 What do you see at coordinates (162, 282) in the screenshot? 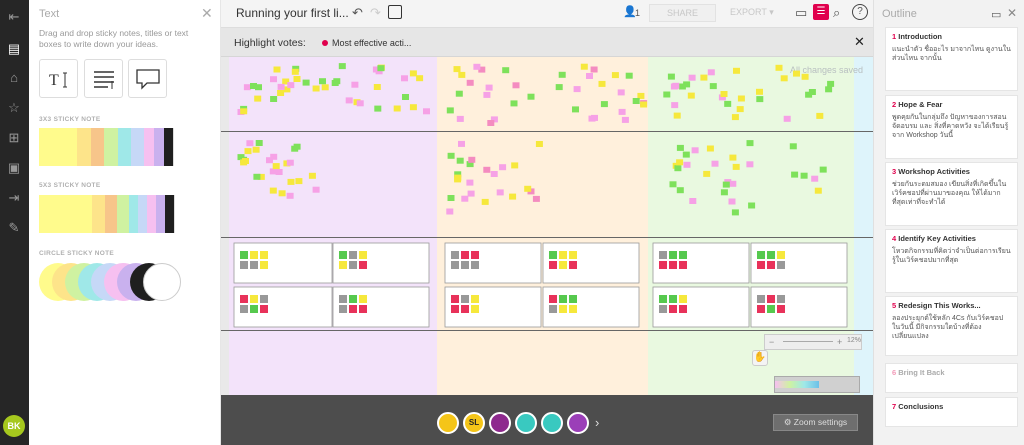
I see `circle-swatch` at bounding box center [162, 282].